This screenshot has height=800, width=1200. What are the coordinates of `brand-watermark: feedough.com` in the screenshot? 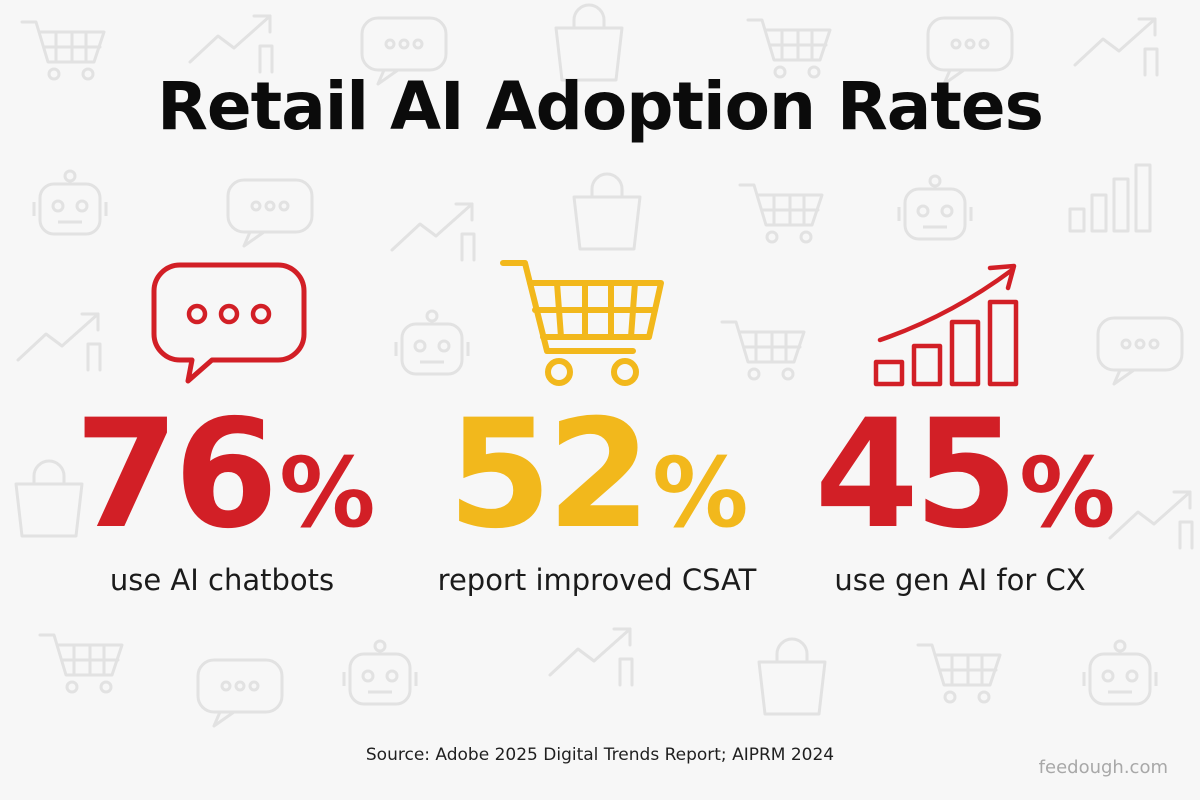 It's located at (1103, 767).